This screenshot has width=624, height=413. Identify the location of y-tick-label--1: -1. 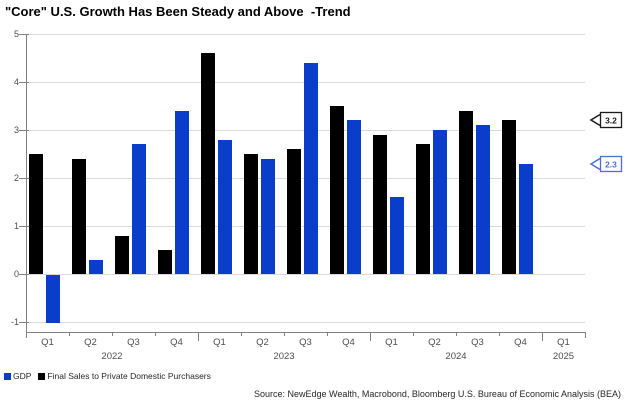
(14, 322).